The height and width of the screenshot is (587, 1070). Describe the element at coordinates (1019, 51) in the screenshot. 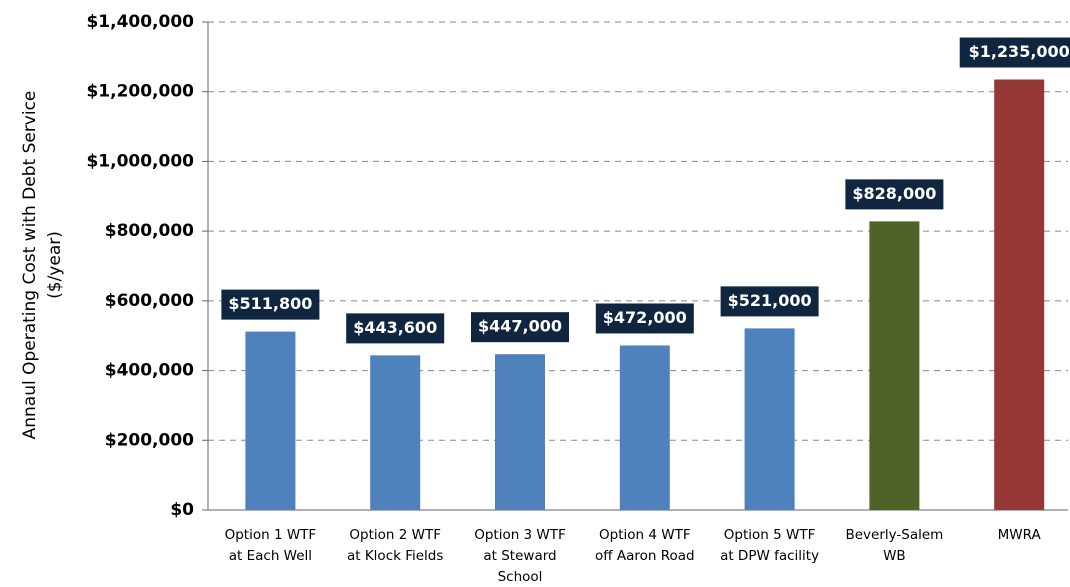

I see `data-label: $1,235,000` at that location.